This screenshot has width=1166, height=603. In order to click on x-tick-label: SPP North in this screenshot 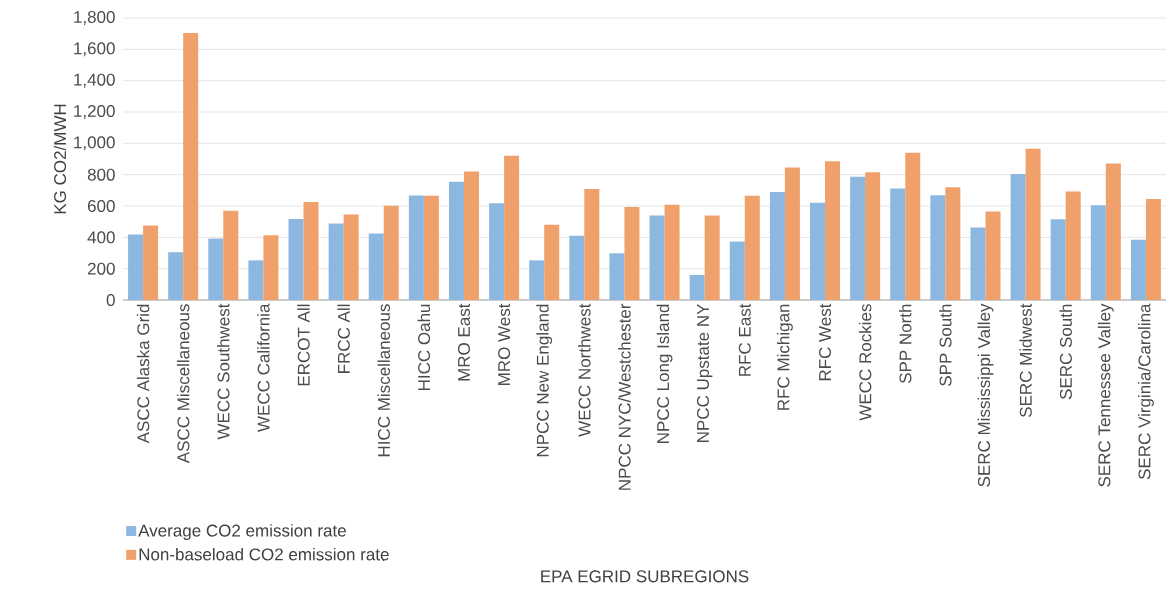, I will do `click(905, 344)`.